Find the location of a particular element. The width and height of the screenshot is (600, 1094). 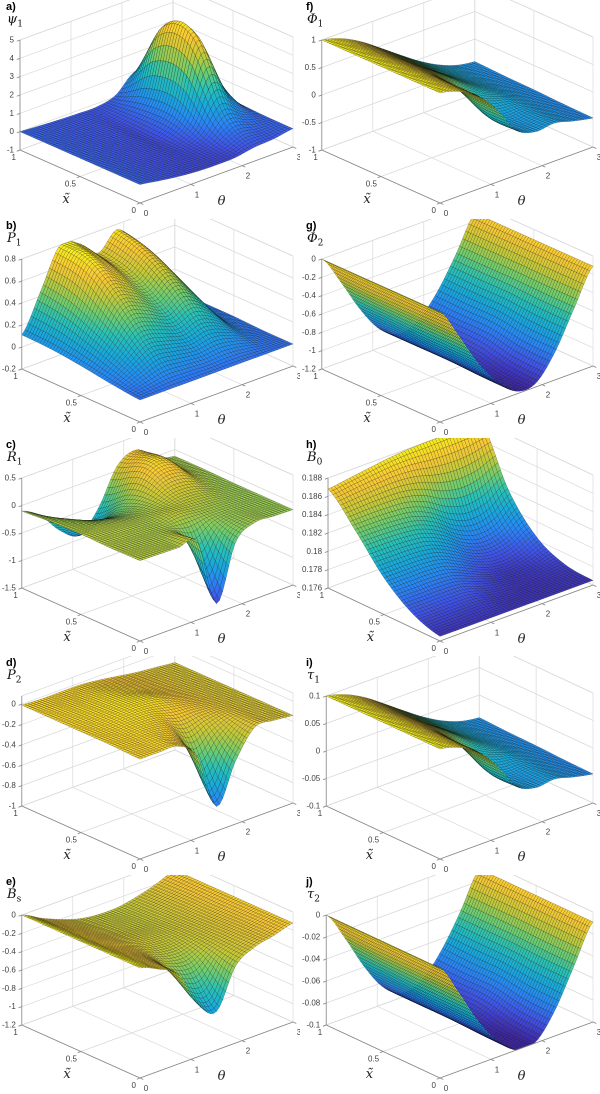

surface-panel: e) Bs is located at coordinates (150, 984).